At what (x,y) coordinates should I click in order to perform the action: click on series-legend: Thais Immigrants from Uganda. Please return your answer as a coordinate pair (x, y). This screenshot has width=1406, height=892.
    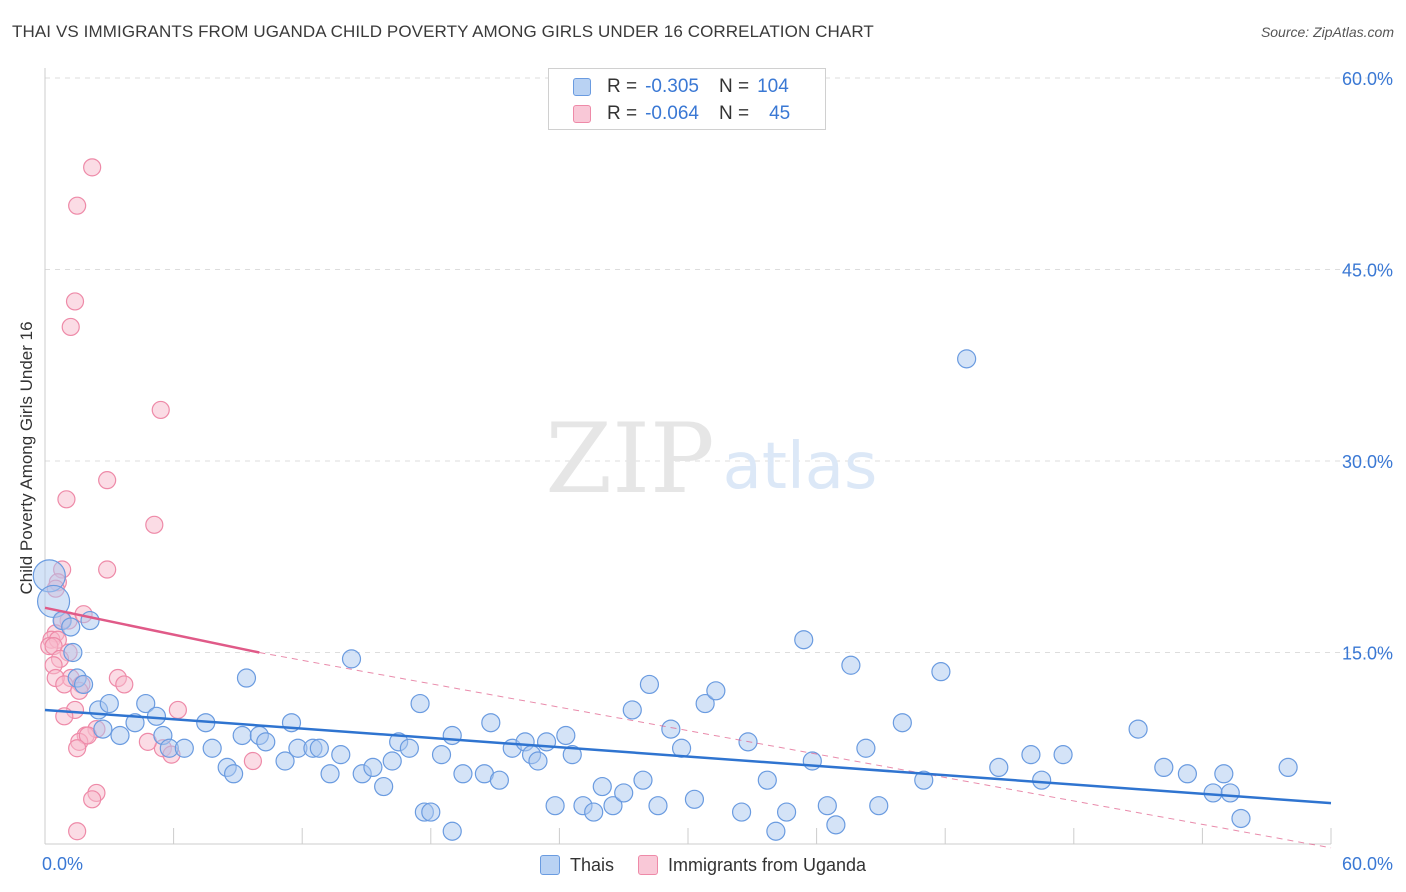
    Looking at the image, I should click on (703, 865).